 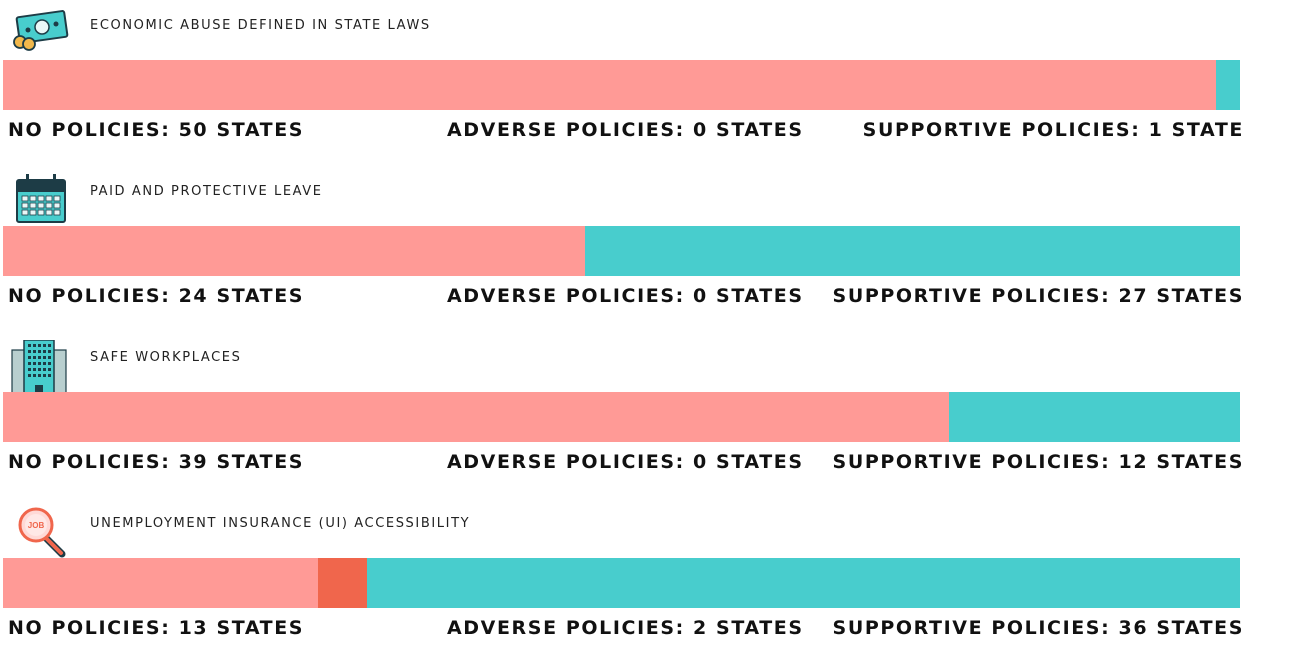 What do you see at coordinates (36, 525) in the screenshot?
I see `job-icon-text: JOB` at bounding box center [36, 525].